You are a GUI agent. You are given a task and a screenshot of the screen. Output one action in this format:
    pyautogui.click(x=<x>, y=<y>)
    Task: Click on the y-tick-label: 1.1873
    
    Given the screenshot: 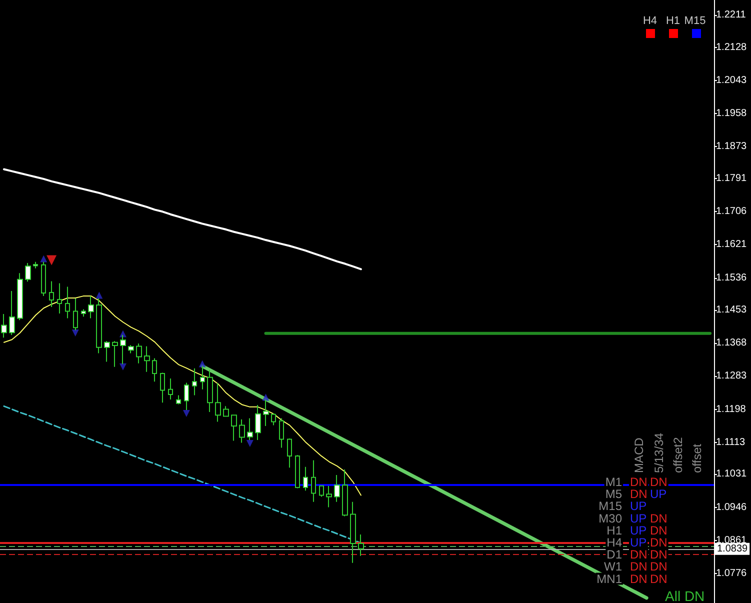 What is the action you would take?
    pyautogui.click(x=732, y=146)
    